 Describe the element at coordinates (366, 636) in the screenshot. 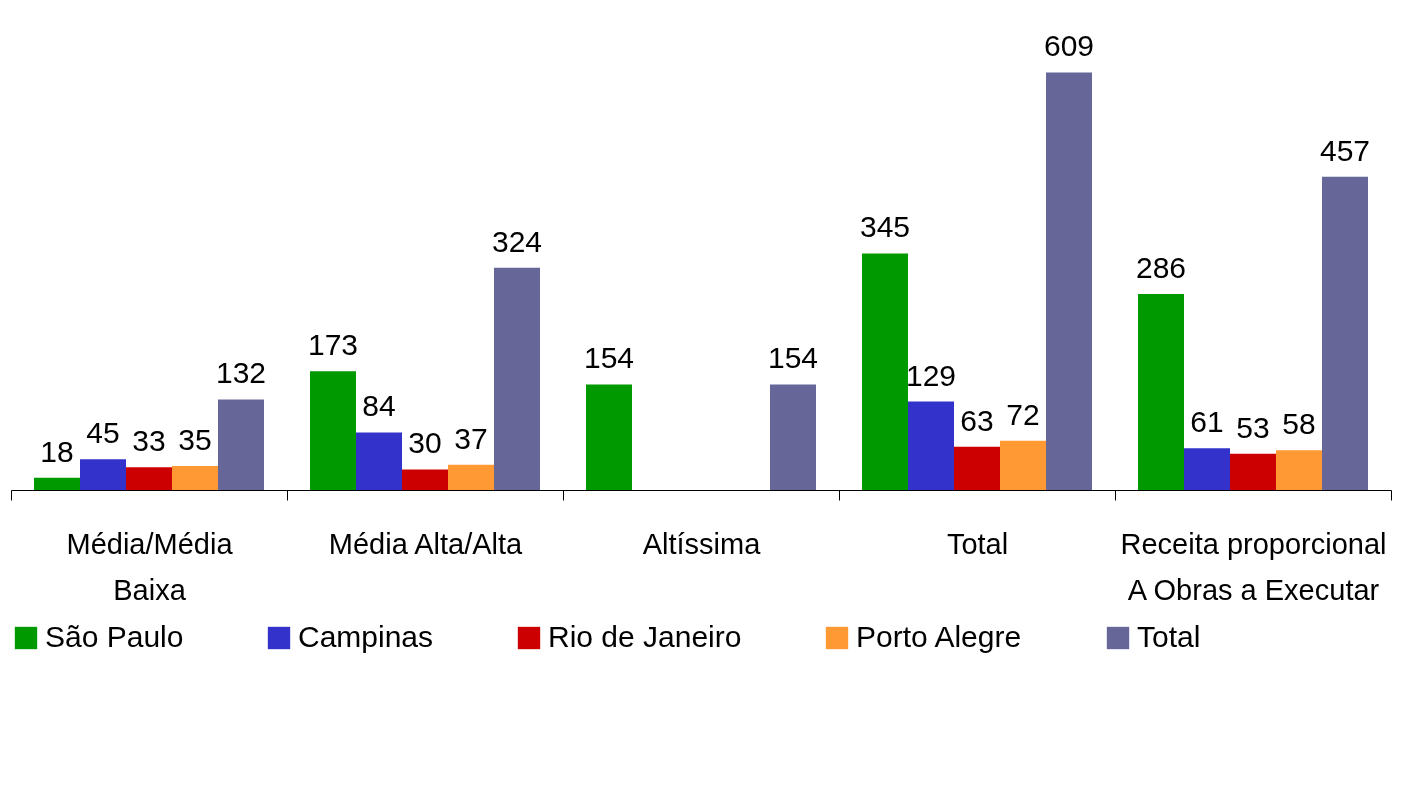

I see `legend-label: Campinas` at that location.